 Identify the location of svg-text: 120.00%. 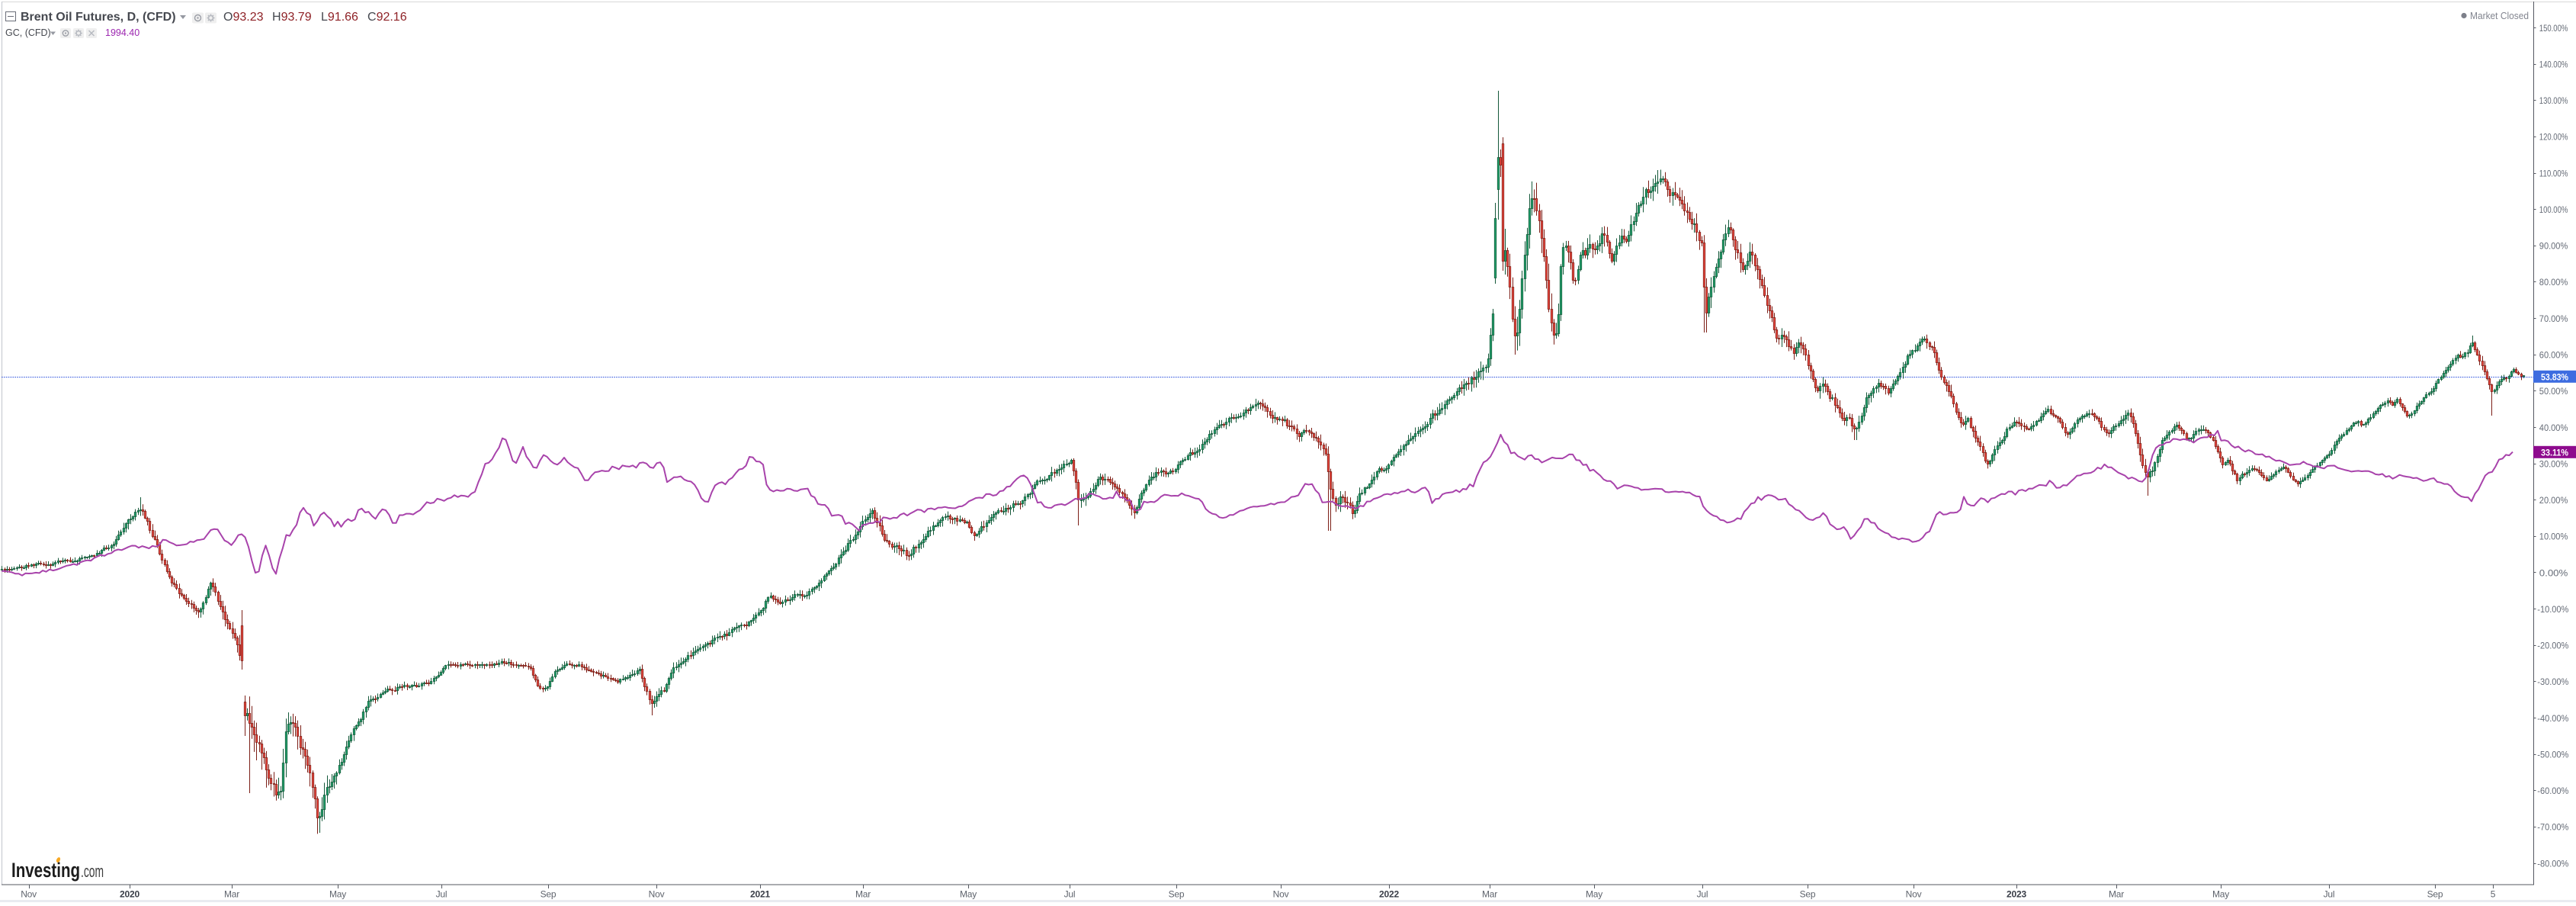
(2553, 138).